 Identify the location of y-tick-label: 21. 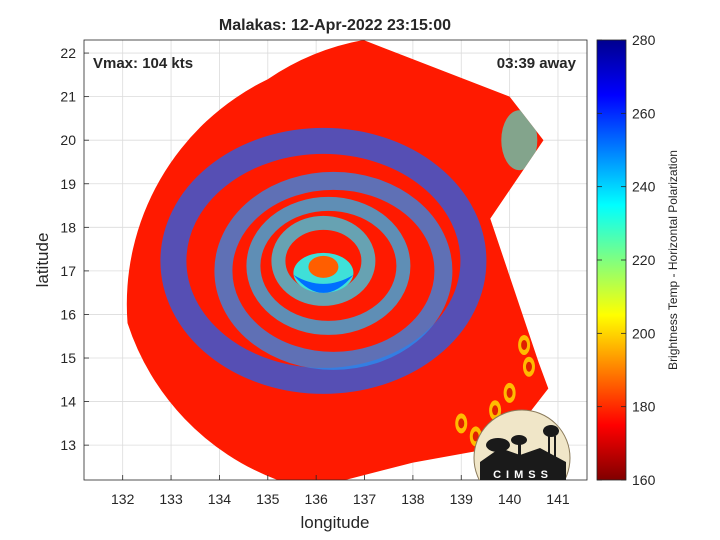
(68, 97).